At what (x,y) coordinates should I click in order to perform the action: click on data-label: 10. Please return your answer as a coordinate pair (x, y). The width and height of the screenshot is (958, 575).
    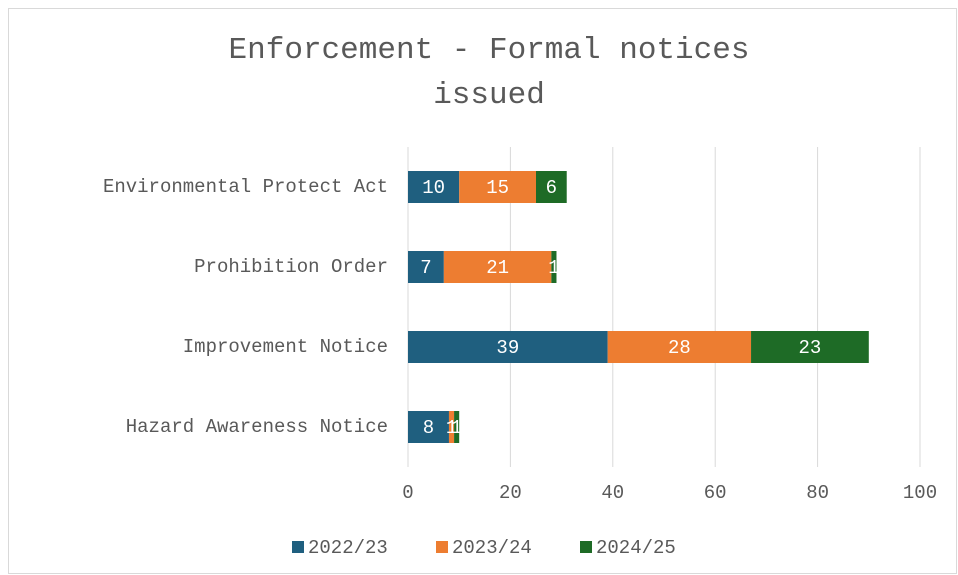
    Looking at the image, I should click on (433, 188).